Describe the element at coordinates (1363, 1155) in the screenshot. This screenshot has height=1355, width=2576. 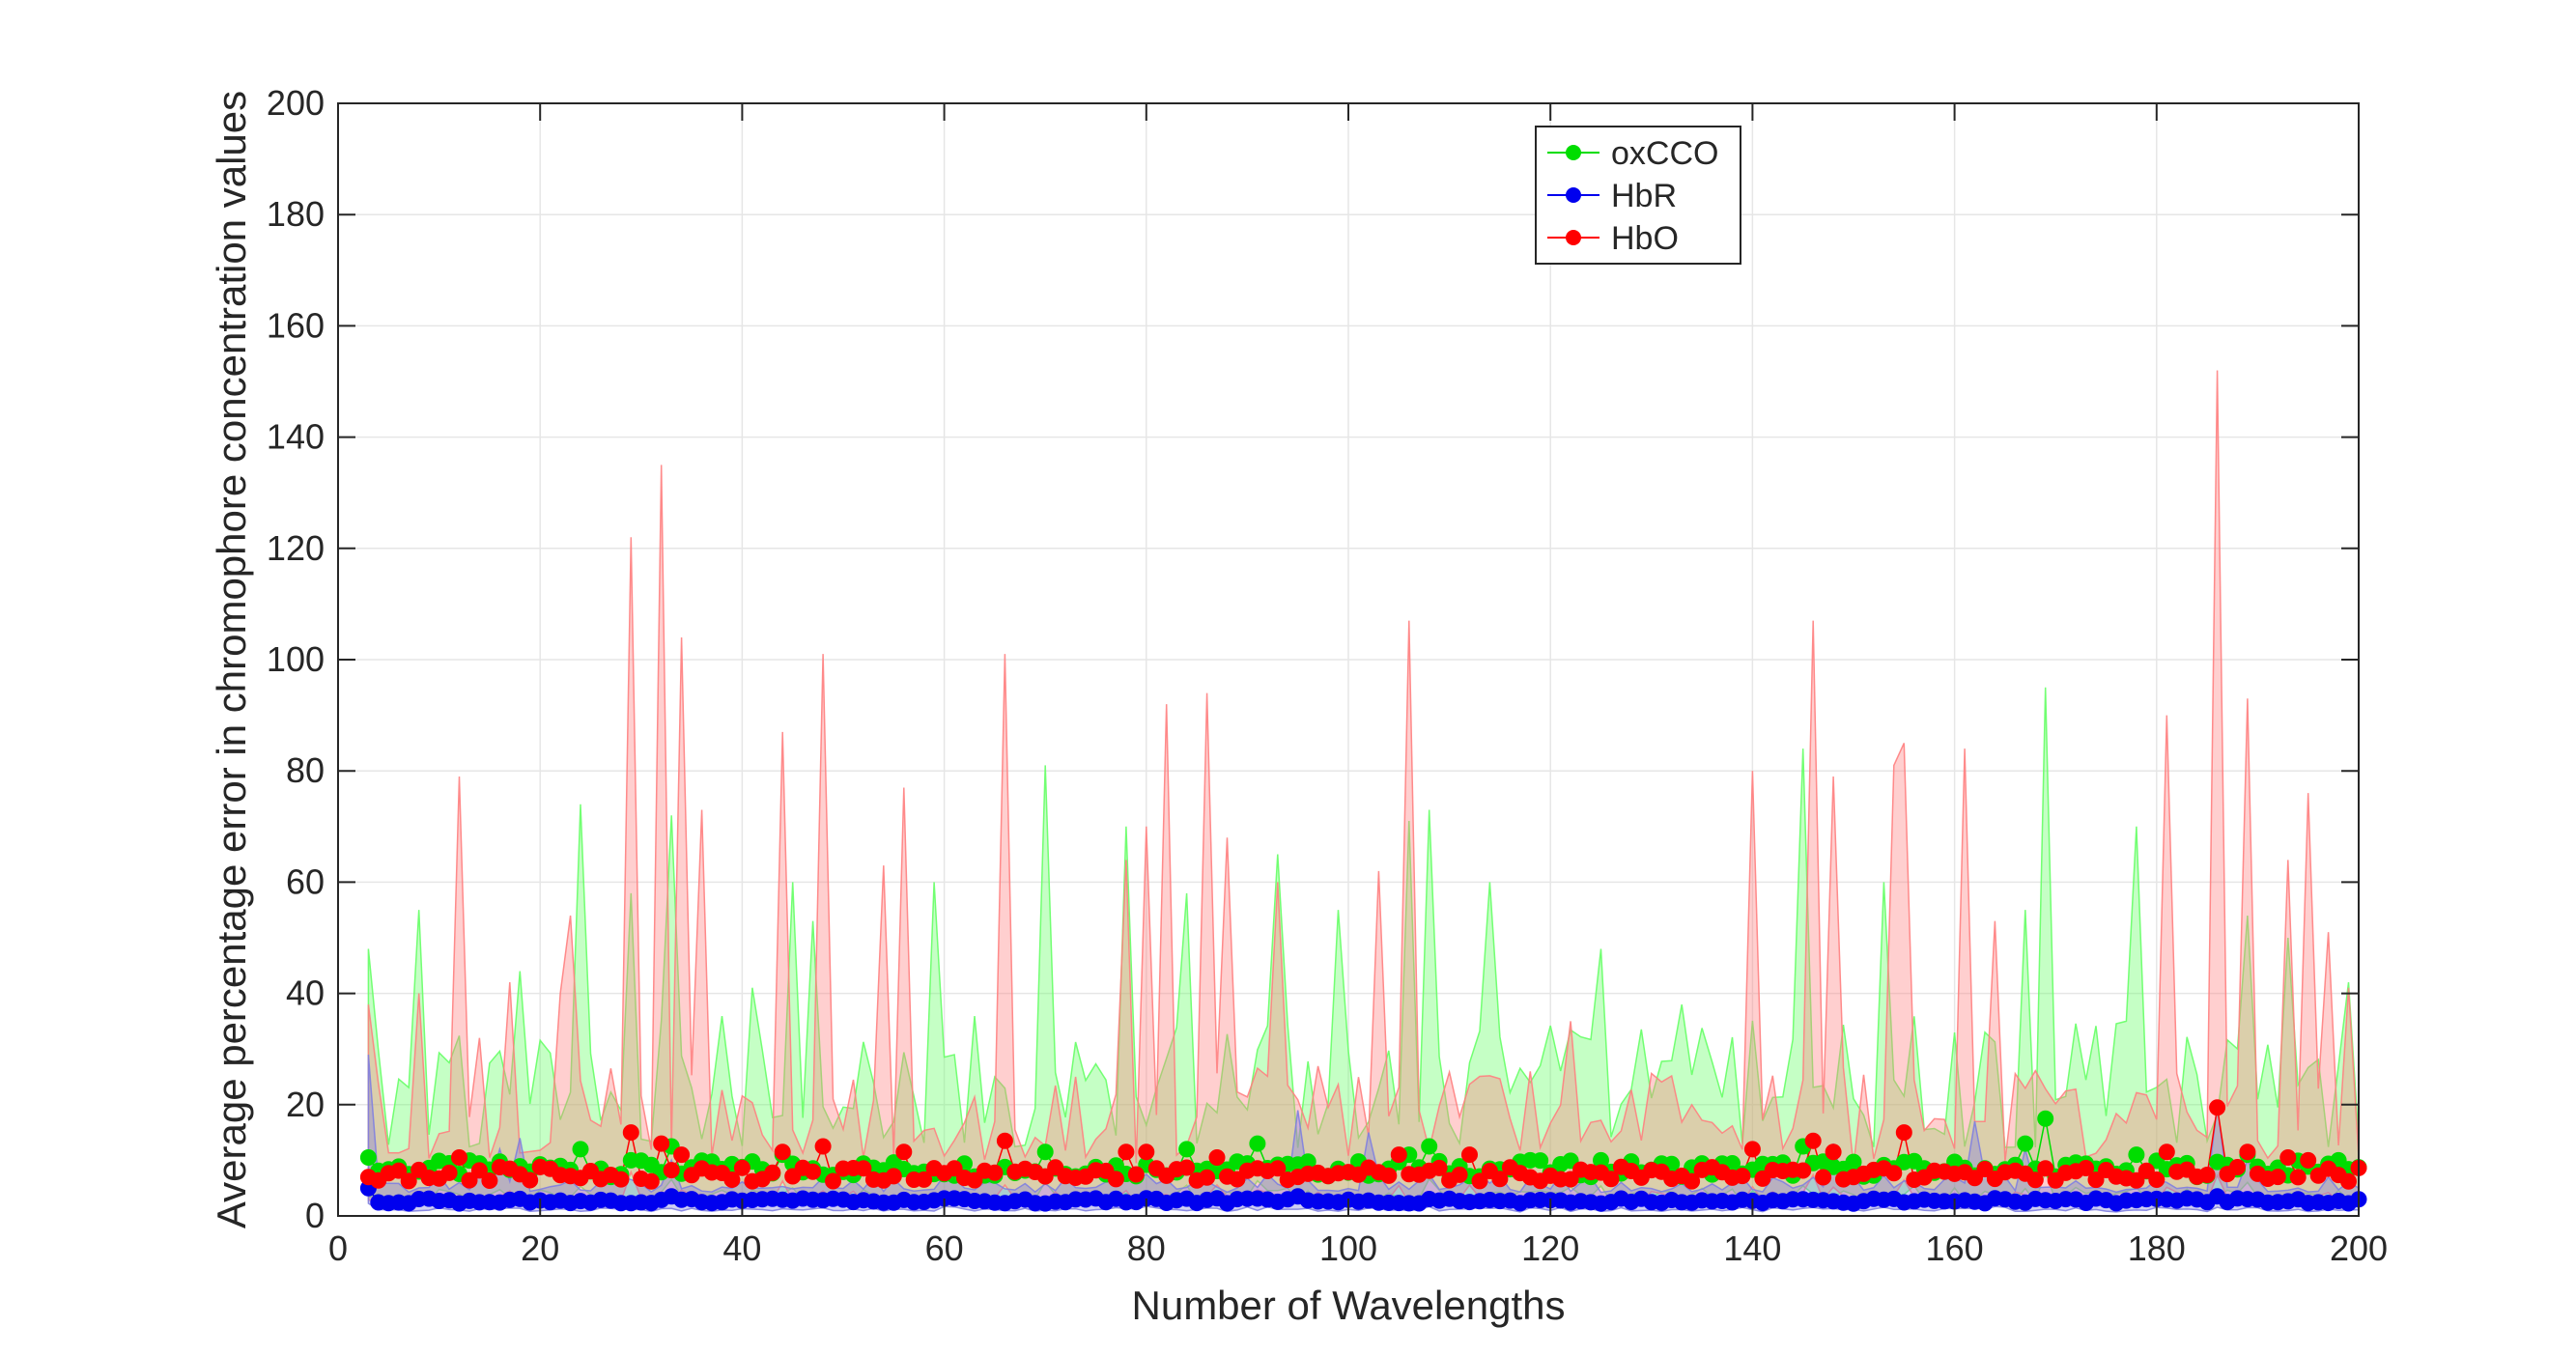
I see `data-points` at that location.